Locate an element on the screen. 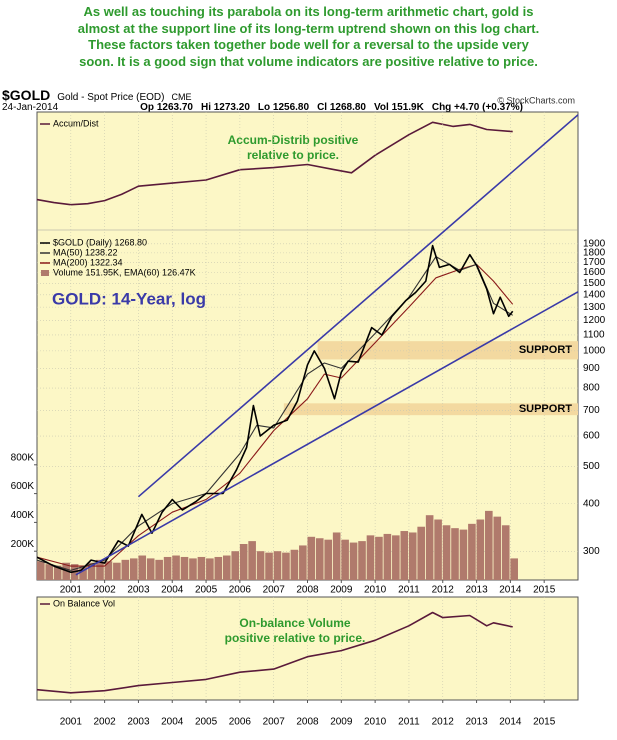  x-tick-label: 2008 is located at coordinates (307, 722).